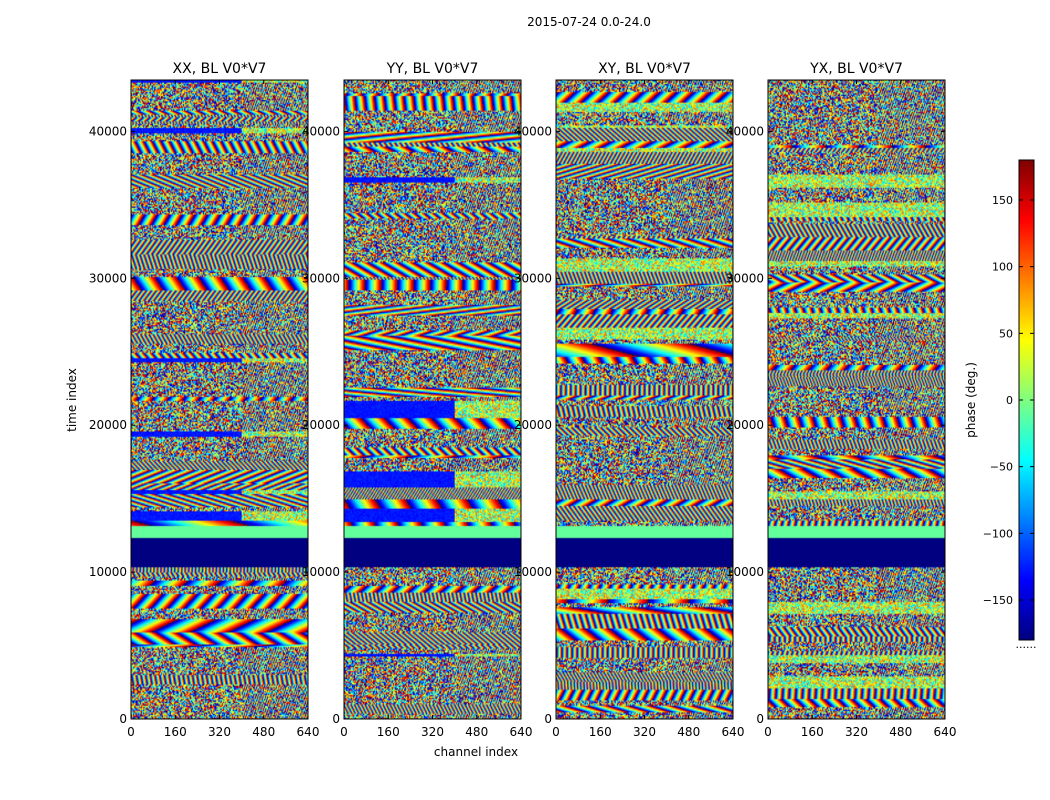 The height and width of the screenshot is (800, 1050). Describe the element at coordinates (971, 400) in the screenshot. I see `colorbar-label: phase (deg.)` at that location.